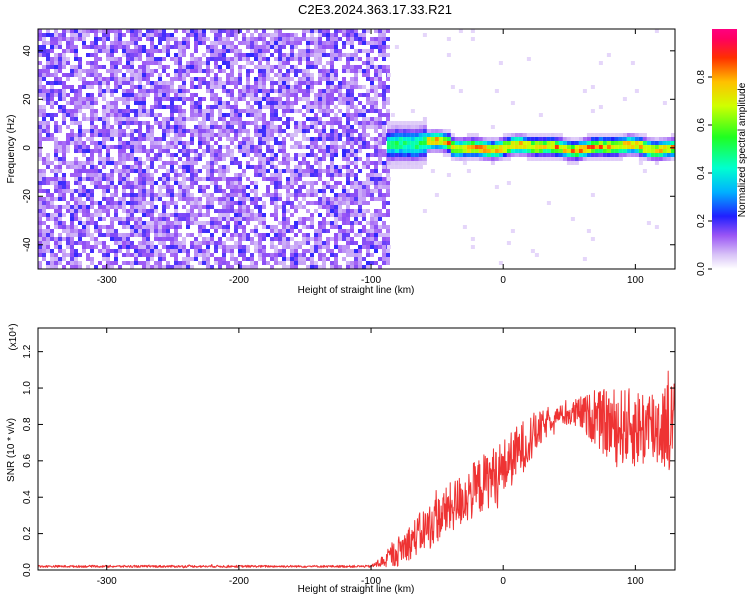 The height and width of the screenshot is (600, 750). What do you see at coordinates (11, 450) in the screenshot?
I see `snr-y-axis-label: SNR (10 * v/v)` at bounding box center [11, 450].